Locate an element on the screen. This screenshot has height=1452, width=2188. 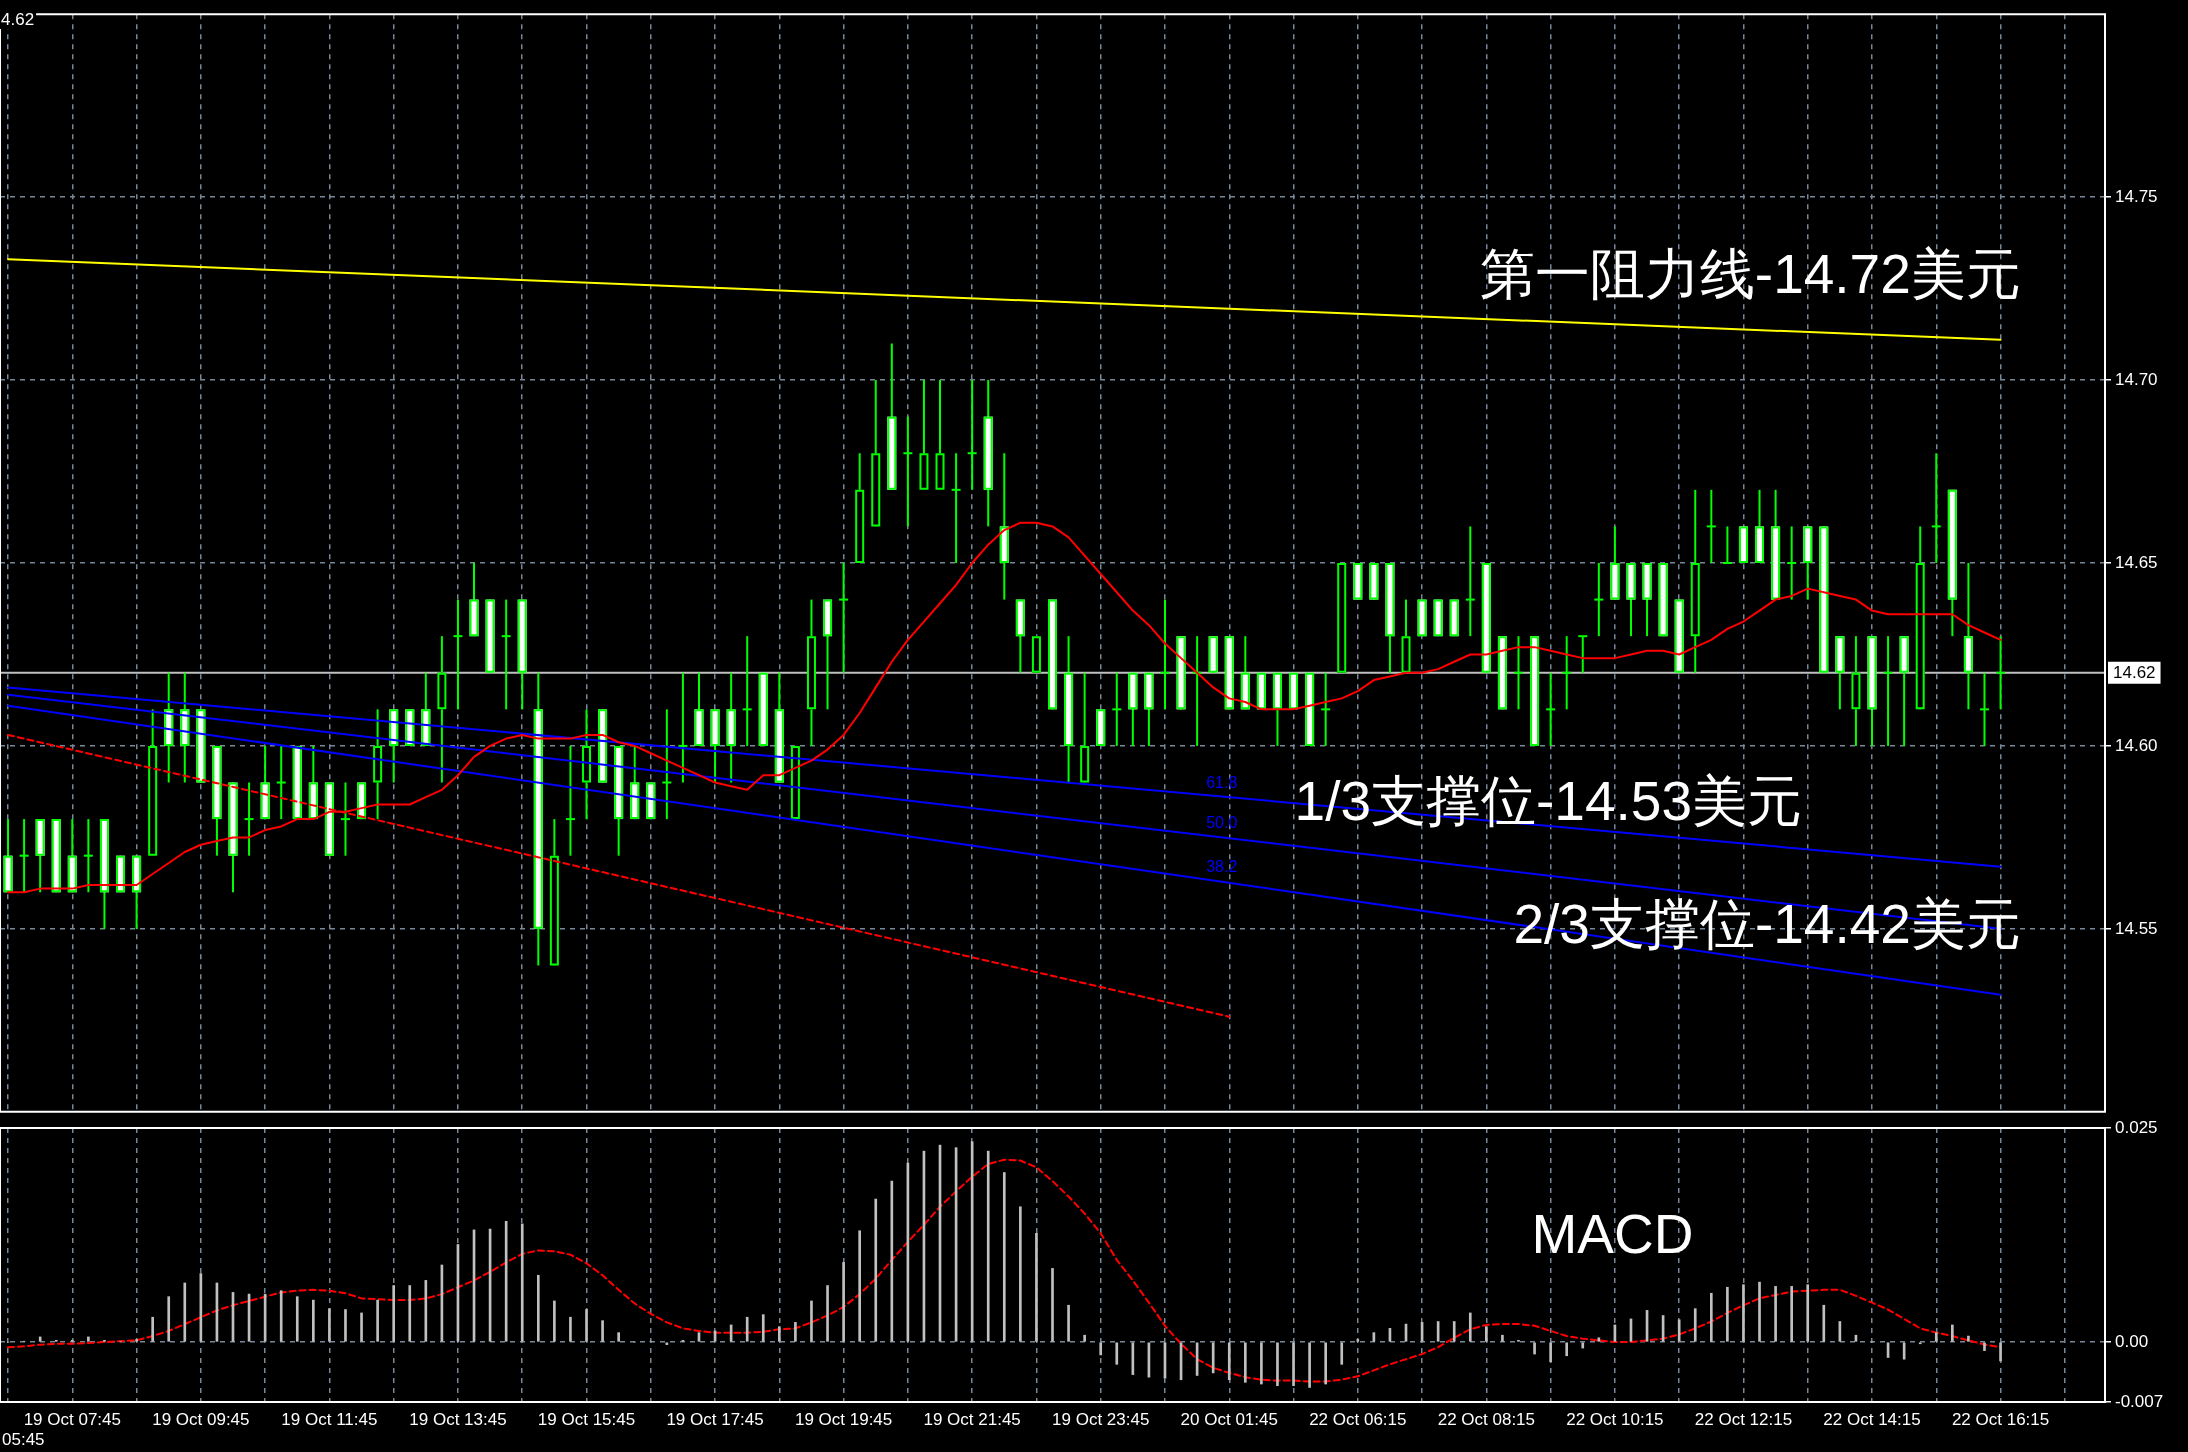
y-tick-label: 14.55 is located at coordinates (2136, 928).